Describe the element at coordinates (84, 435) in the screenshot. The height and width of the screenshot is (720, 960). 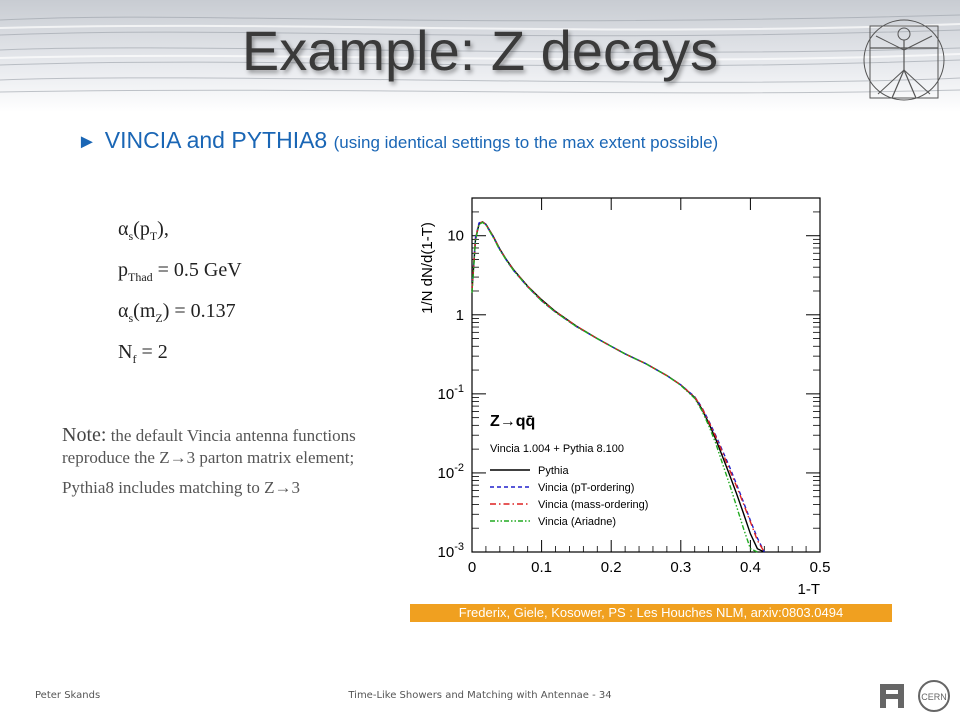
I see `note-heading: Note:` at that location.